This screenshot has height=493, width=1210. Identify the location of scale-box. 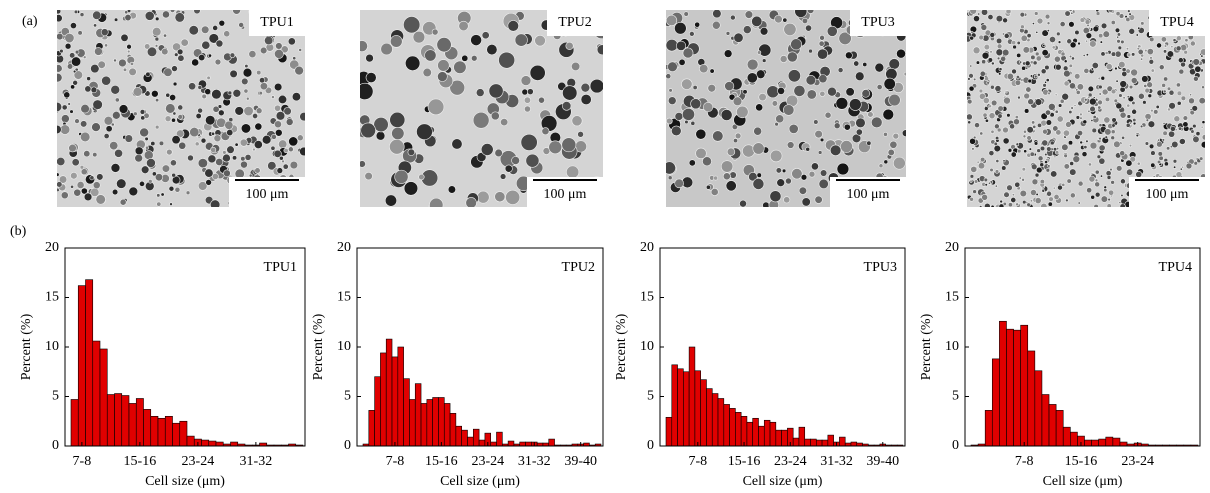
(1167, 192).